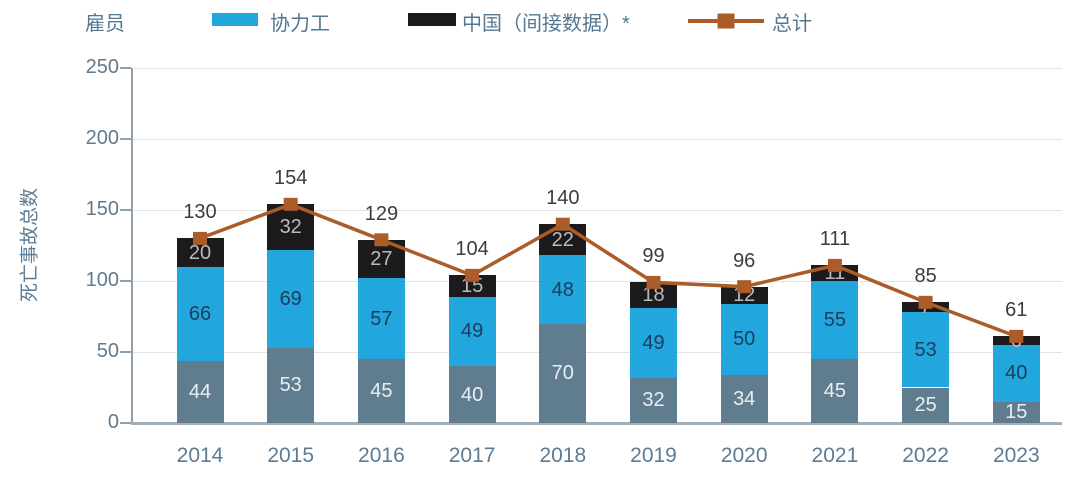 The height and width of the screenshot is (488, 1070). Describe the element at coordinates (925, 276) in the screenshot. I see `total-label-2022: 85` at that location.